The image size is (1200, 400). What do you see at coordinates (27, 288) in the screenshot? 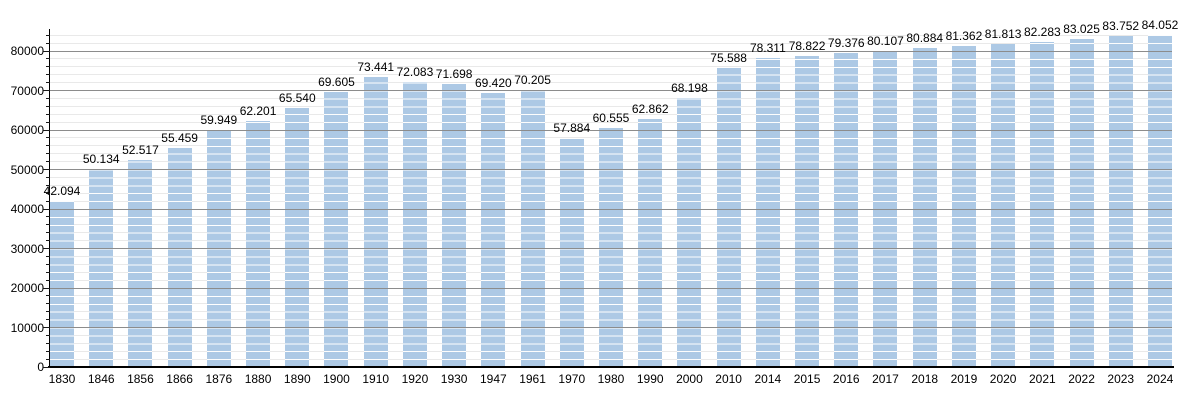
I see `y-tick-label: 20000` at bounding box center [27, 288].